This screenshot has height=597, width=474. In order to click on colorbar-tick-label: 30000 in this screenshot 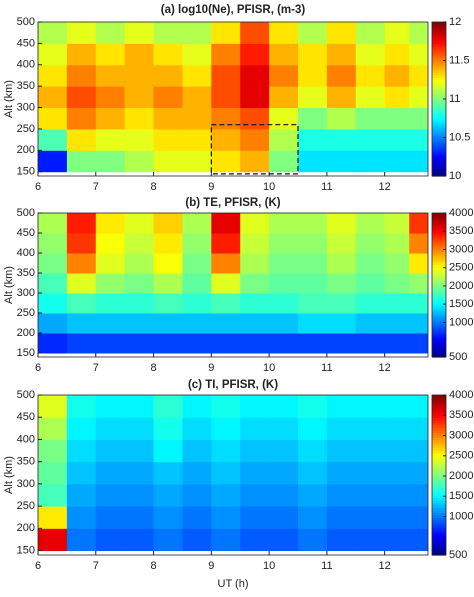, I will do `click(461, 435)`.